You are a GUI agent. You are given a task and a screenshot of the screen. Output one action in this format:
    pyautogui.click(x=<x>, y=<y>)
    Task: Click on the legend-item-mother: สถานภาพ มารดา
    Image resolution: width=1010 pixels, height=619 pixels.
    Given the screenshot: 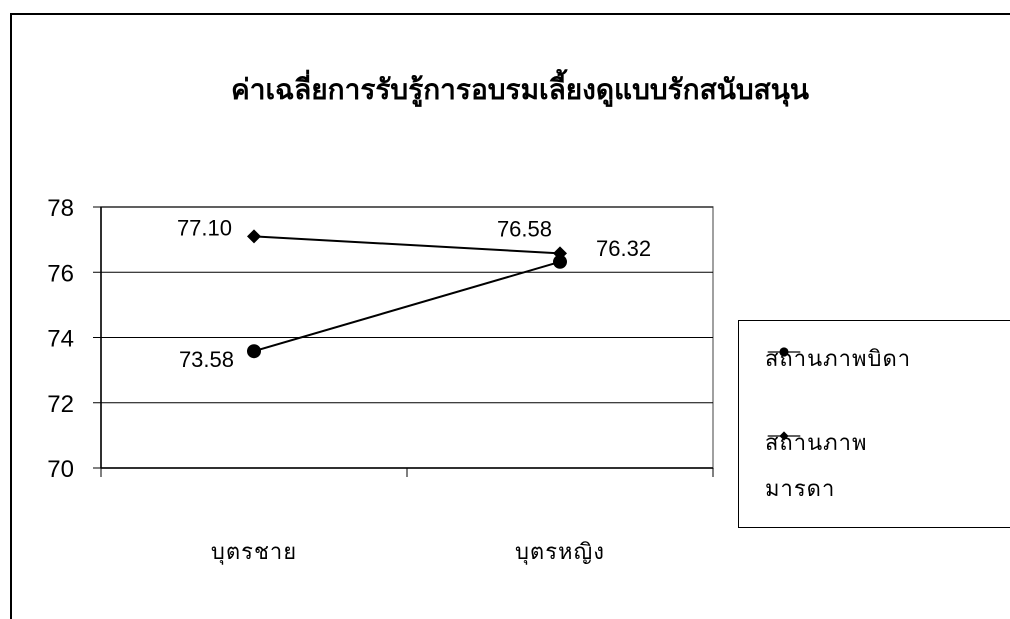 What is the action you would take?
    pyautogui.click(x=861, y=467)
    